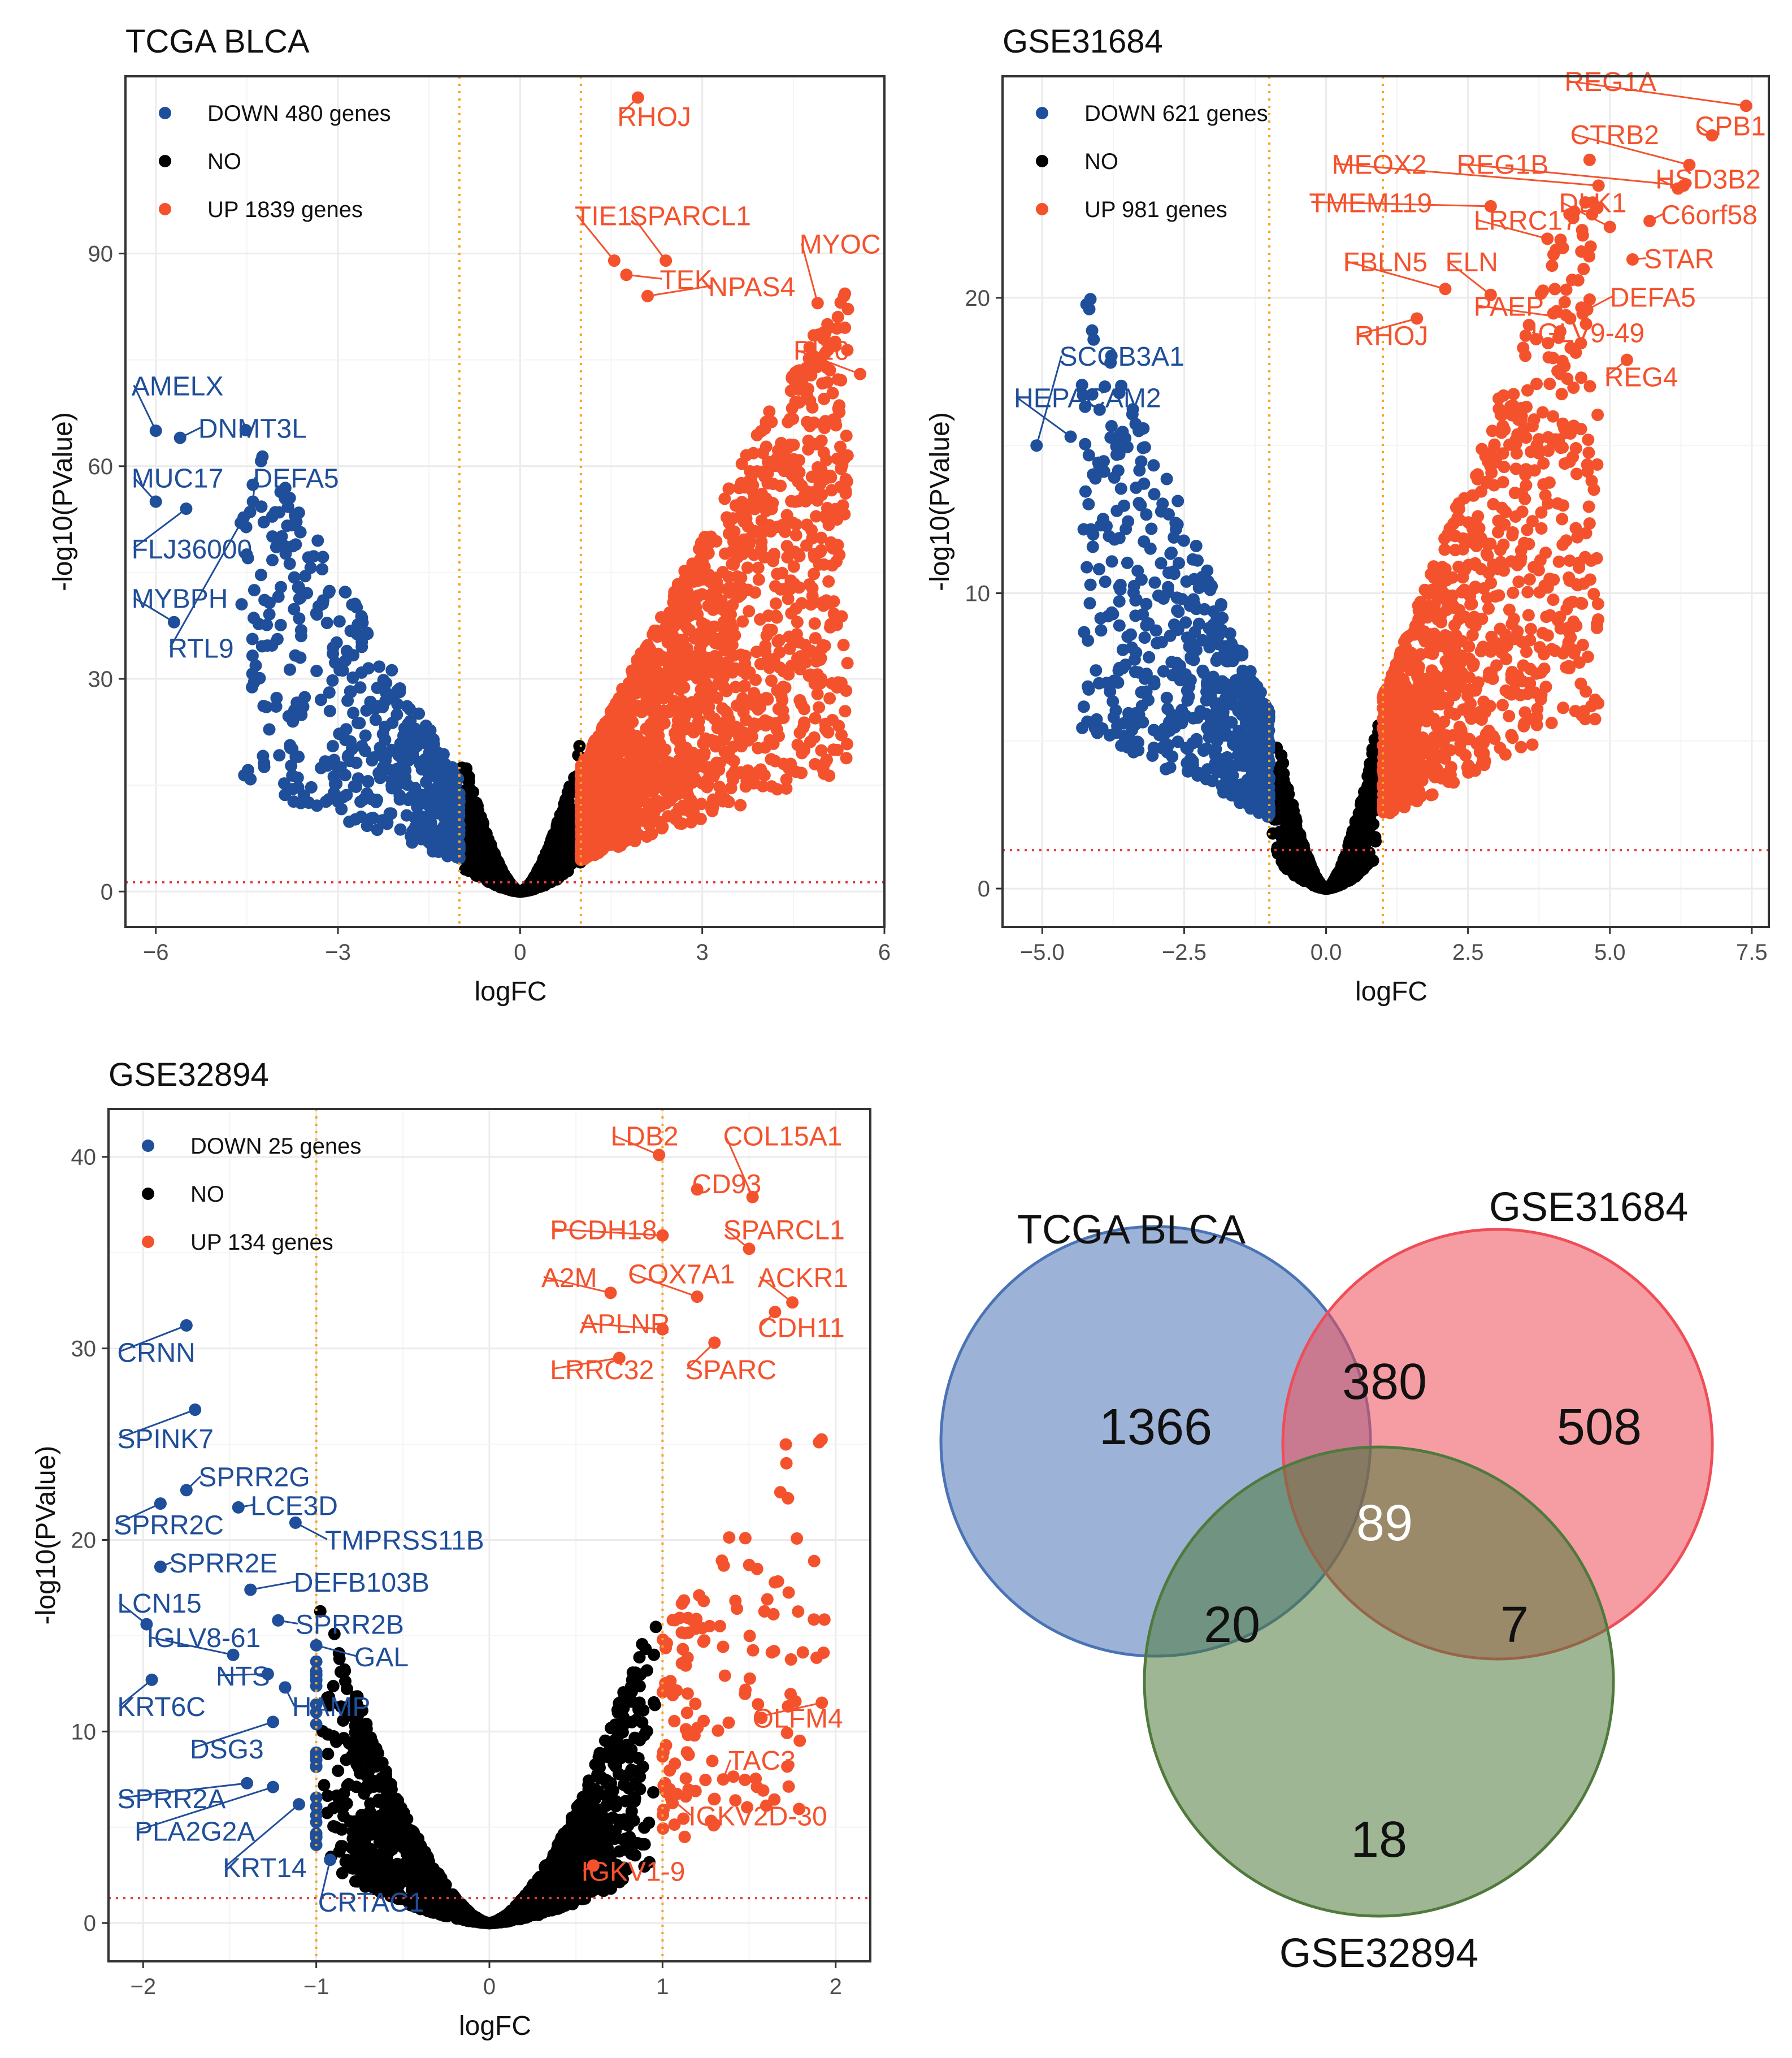  Describe the element at coordinates (201, 649) in the screenshot. I see `gene-label: RTL9` at that location.